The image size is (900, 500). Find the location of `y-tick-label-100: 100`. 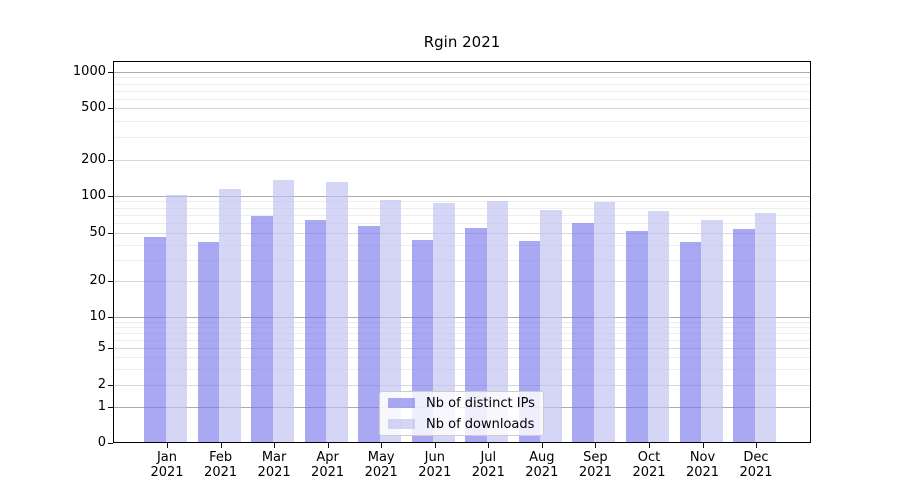

y-tick-label-100: 100 is located at coordinates (93, 195).